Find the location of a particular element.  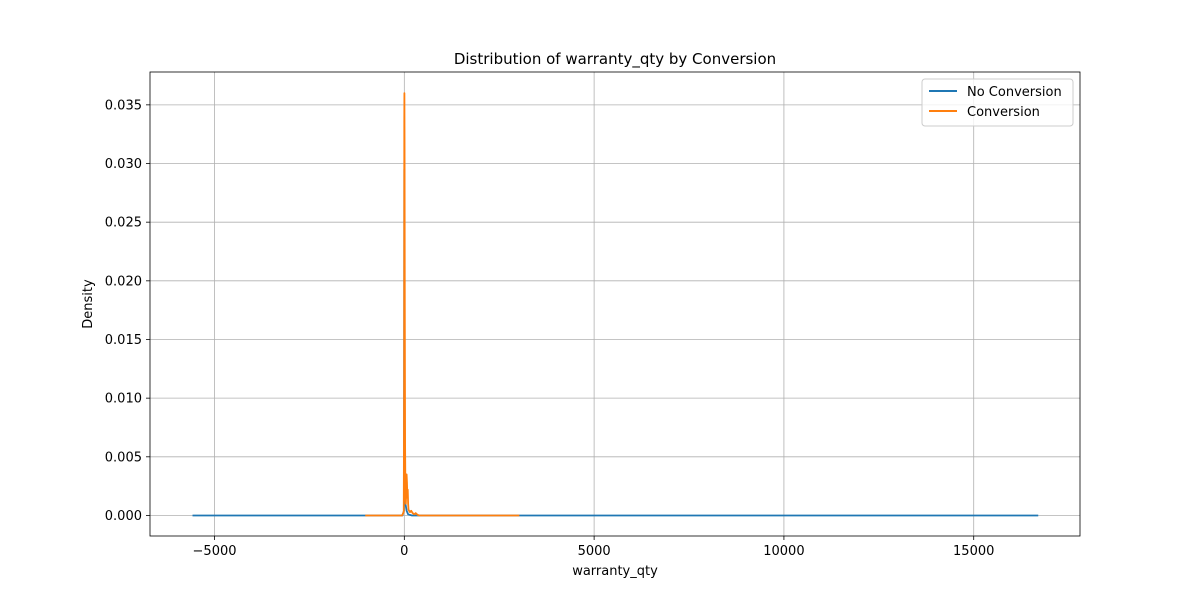

legend-label-no-conversion: No Conversion is located at coordinates (1014, 92).